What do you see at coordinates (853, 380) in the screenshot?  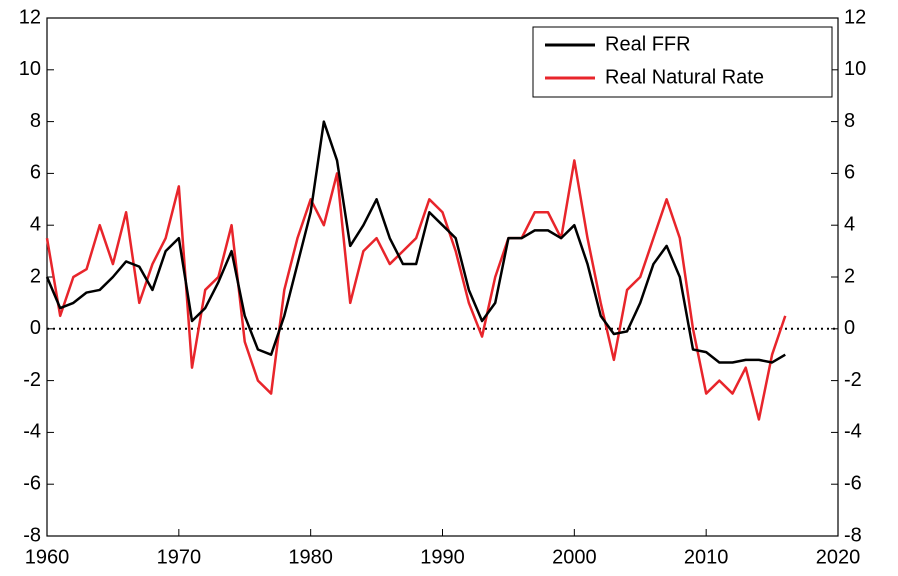 I see `y2-tick-label: -2` at bounding box center [853, 380].